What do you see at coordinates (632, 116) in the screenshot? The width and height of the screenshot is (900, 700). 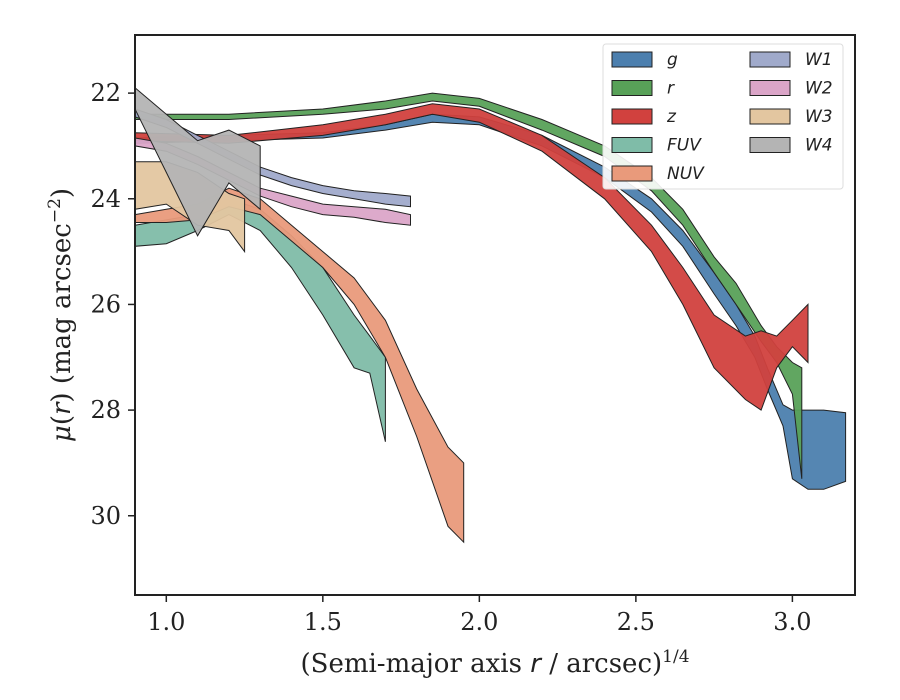 I see `legend-swatch-z` at bounding box center [632, 116].